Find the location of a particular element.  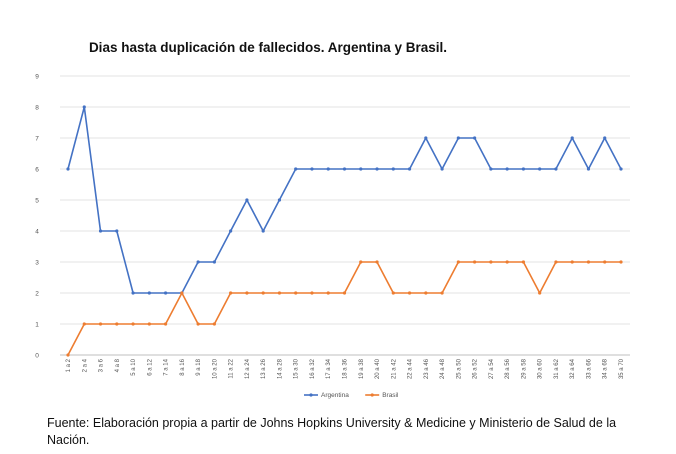

x-tick-label: 20 a 40 is located at coordinates (378, 368).